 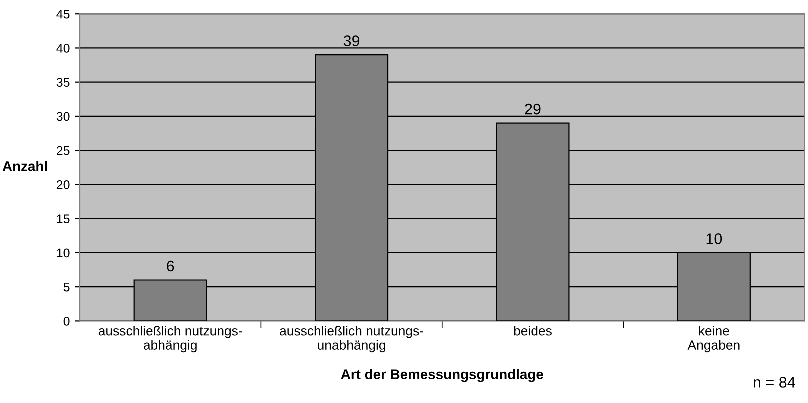 What do you see at coordinates (352, 339) in the screenshot?
I see `x-tick-label: ausschließlich nutzungs- unabhängig` at bounding box center [352, 339].